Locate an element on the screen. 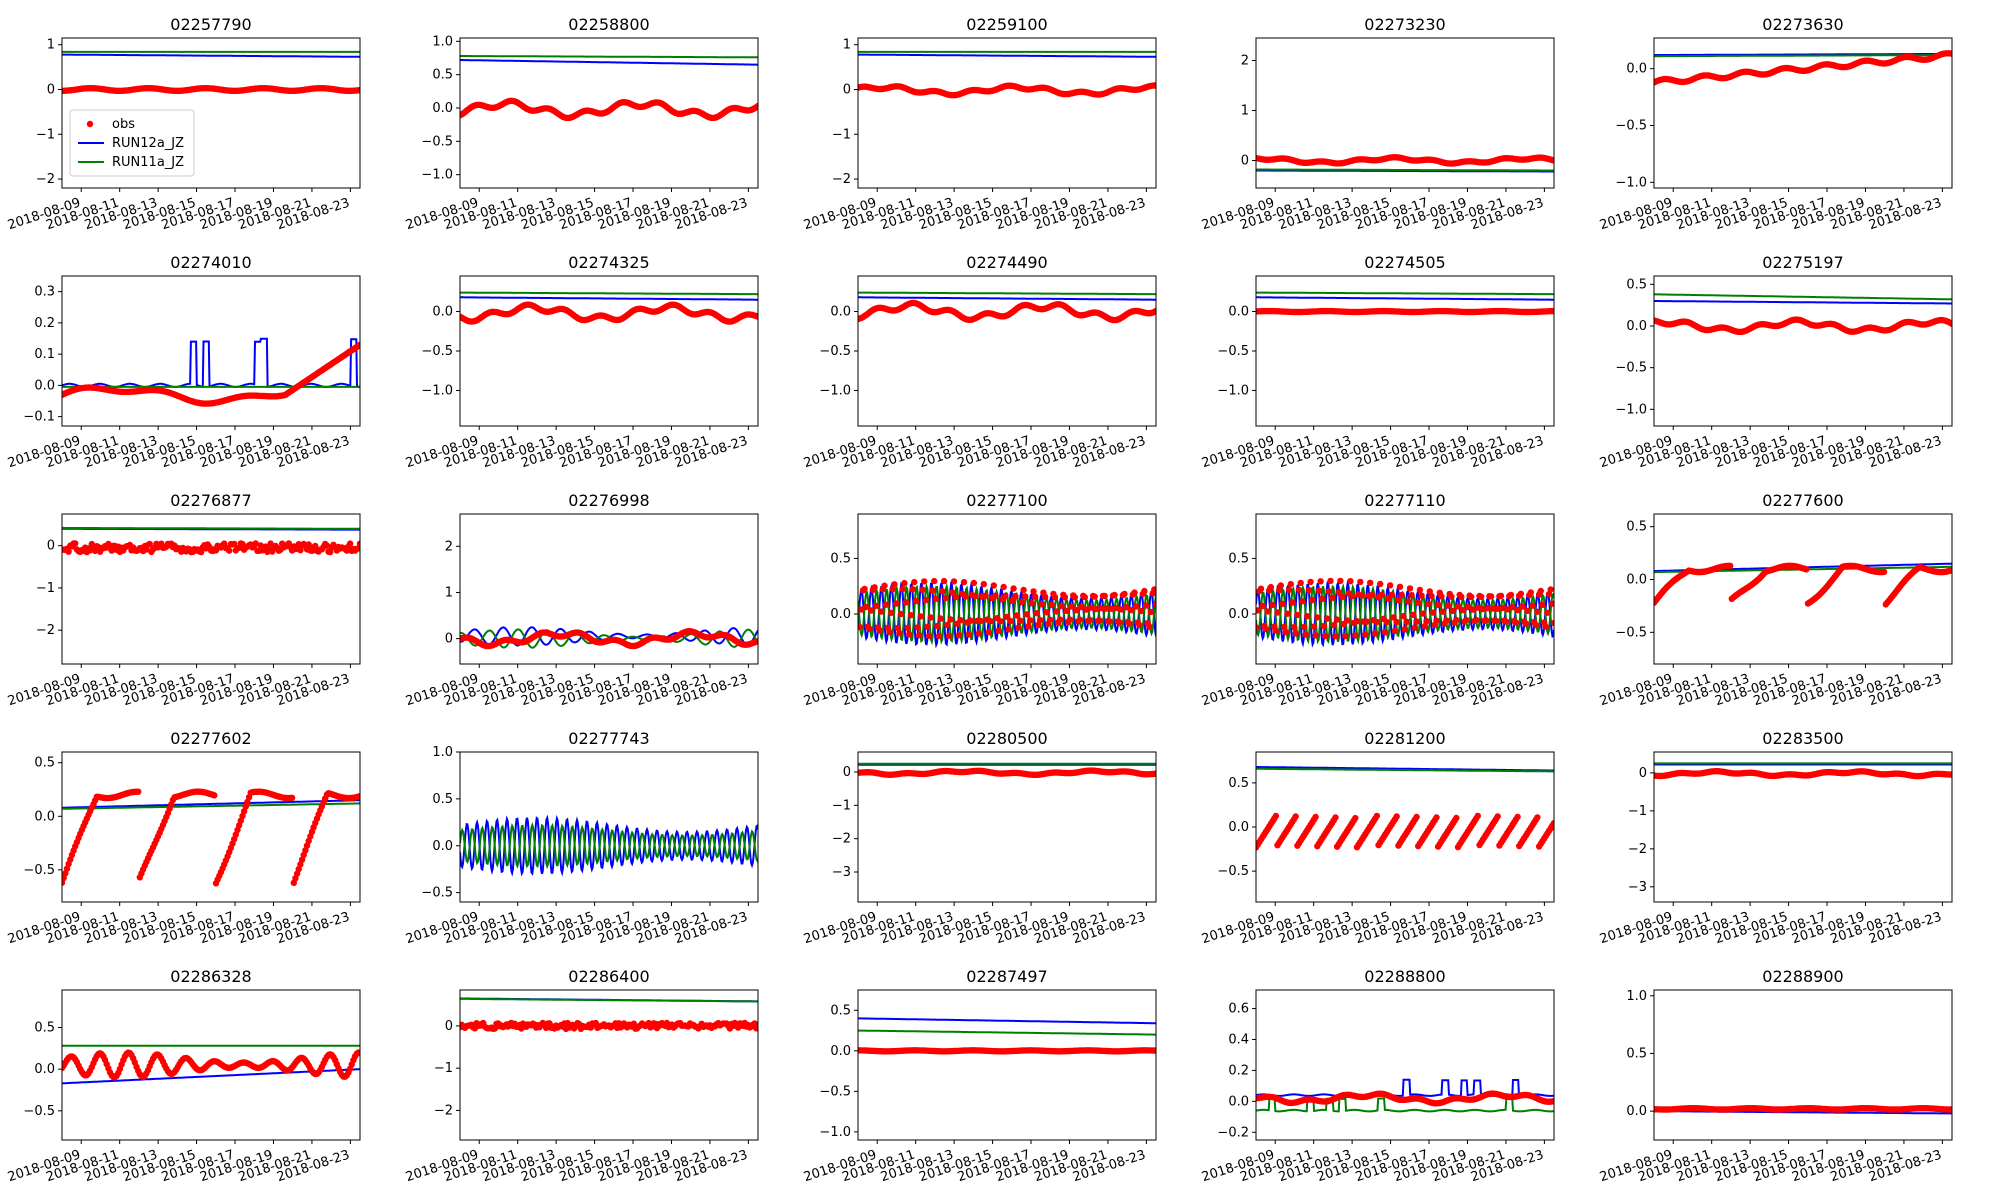 The height and width of the screenshot is (1200, 2000). subplot-title: 02288900 is located at coordinates (1802, 976).